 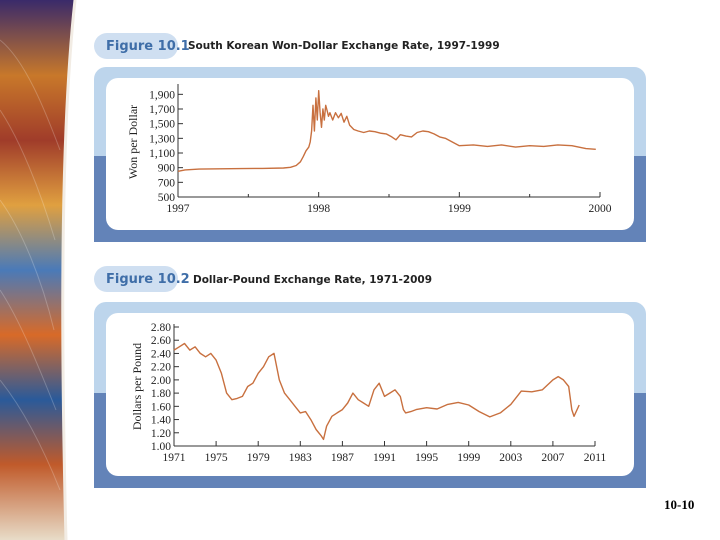 What do you see at coordinates (174, 458) in the screenshot?
I see `x-tick-label: 1971` at bounding box center [174, 458].